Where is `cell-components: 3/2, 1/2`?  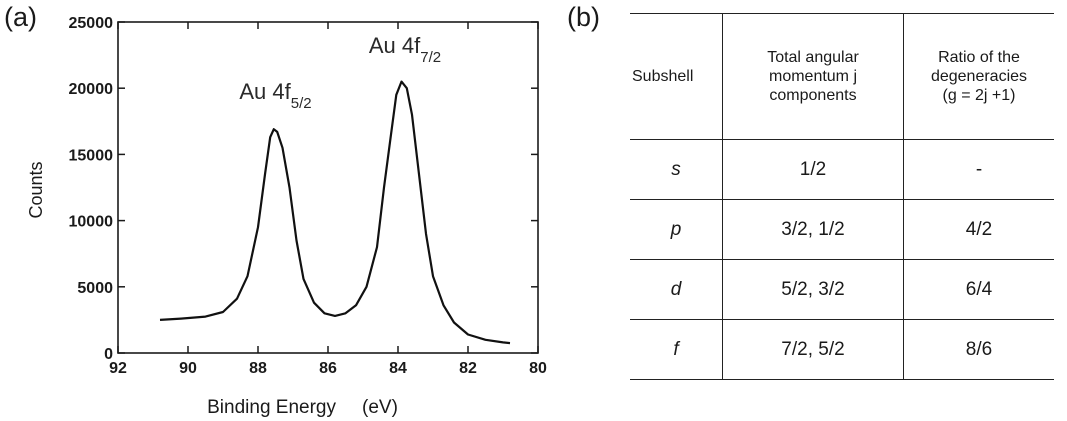 cell-components: 3/2, 1/2 is located at coordinates (813, 229).